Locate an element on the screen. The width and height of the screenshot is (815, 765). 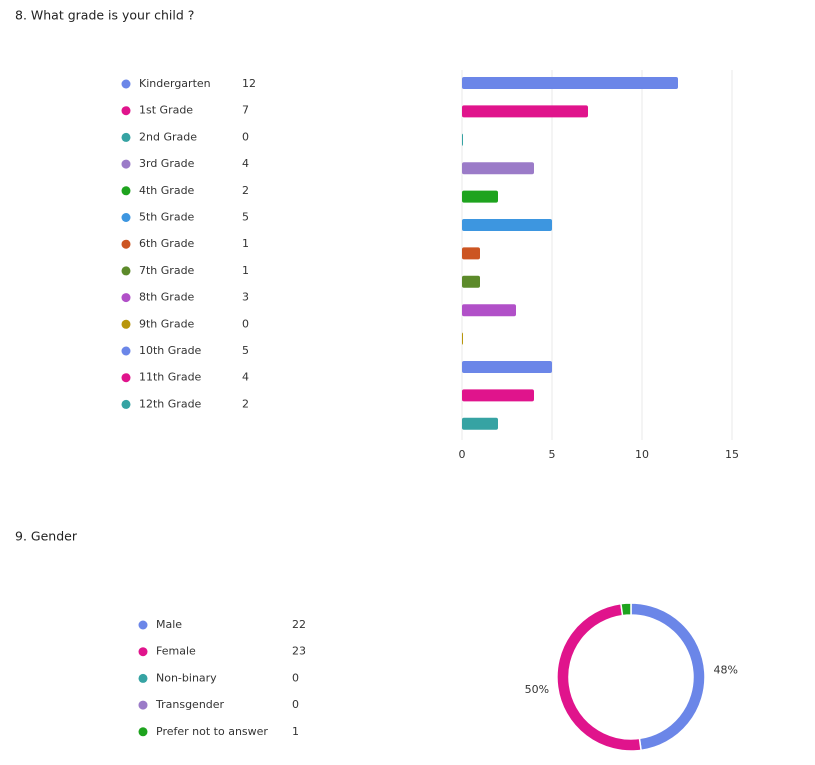
x-tick-label: 5 is located at coordinates (552, 454).